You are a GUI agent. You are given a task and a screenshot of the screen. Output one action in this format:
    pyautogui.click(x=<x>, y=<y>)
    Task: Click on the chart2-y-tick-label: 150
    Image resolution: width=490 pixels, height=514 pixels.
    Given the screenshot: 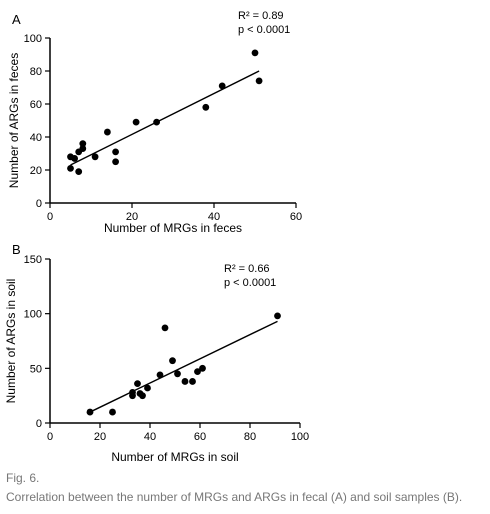 What is the action you would take?
    pyautogui.click(x=33, y=260)
    